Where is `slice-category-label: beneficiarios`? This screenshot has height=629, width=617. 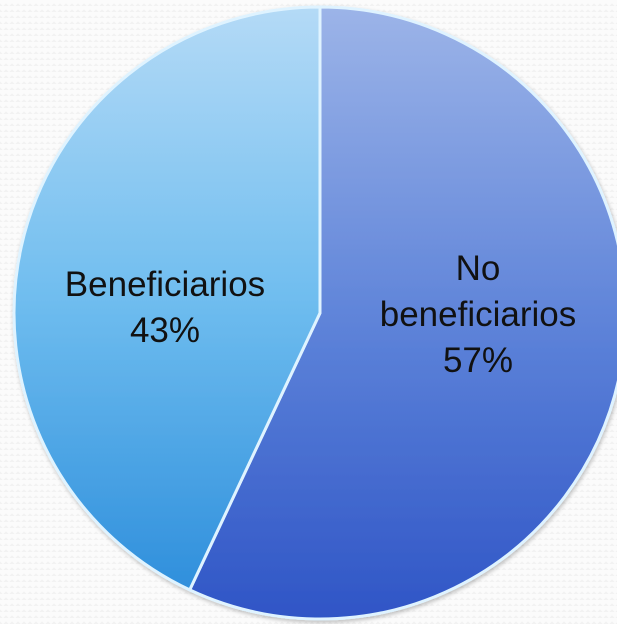 slice-category-label: beneficiarios is located at coordinates (478, 314).